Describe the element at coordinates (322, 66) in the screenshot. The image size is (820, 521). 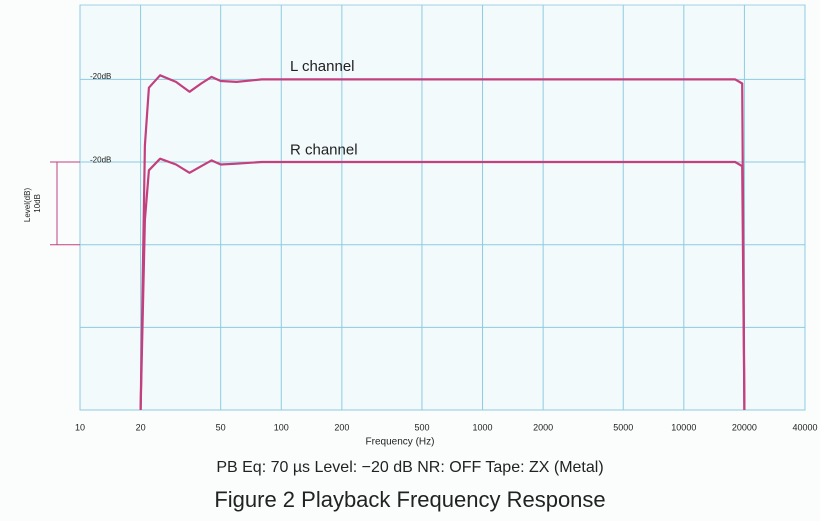
I see `series-label: L channel` at that location.